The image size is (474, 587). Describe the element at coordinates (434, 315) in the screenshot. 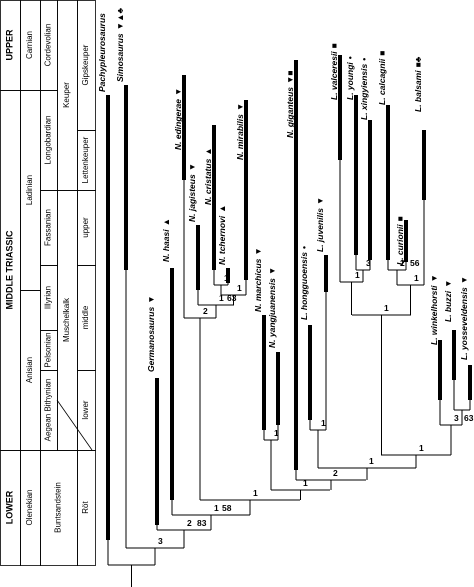

I see `taxon-name: L. winkelhorsti` at that location.